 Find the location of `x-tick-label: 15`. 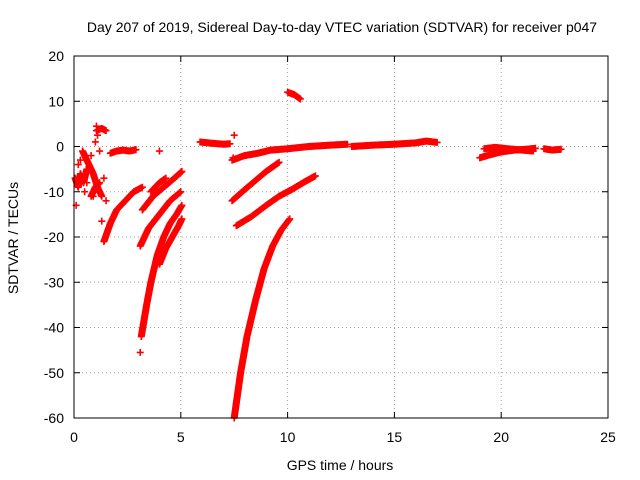

x-tick-label: 15 is located at coordinates (395, 437).